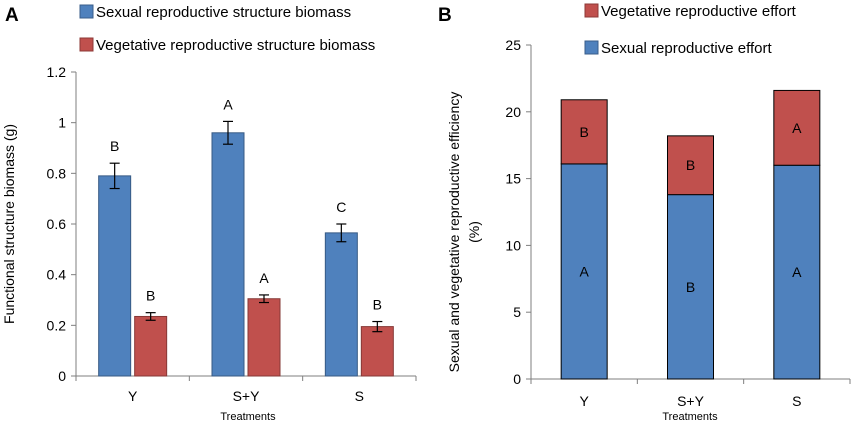 The height and width of the screenshot is (423, 851). What do you see at coordinates (341, 207) in the screenshot?
I see `panel-a-significance-letter: C` at bounding box center [341, 207].